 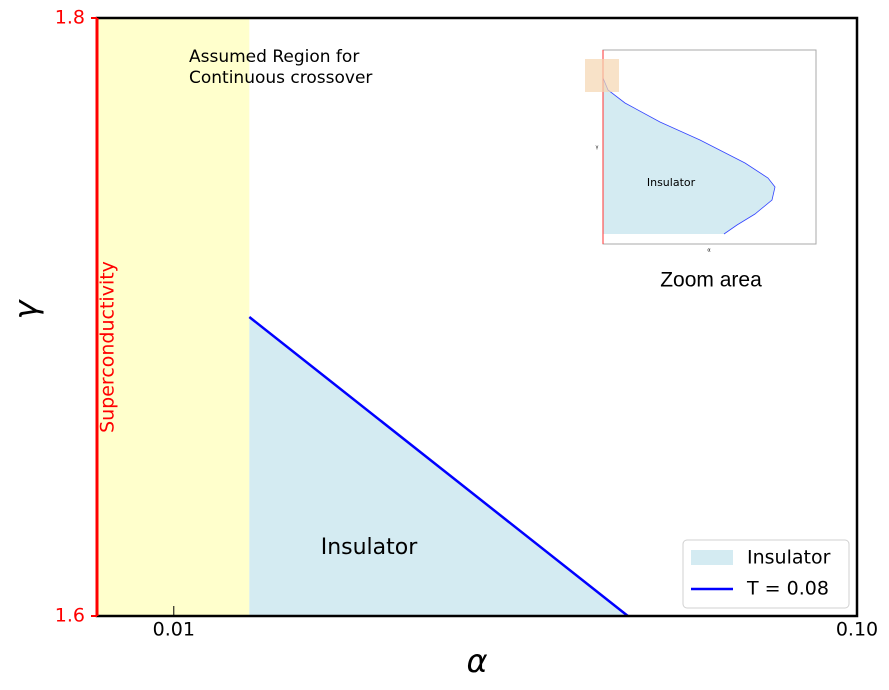 What do you see at coordinates (787, 589) in the screenshot?
I see `legend-label: T = 0.08` at bounding box center [787, 589].